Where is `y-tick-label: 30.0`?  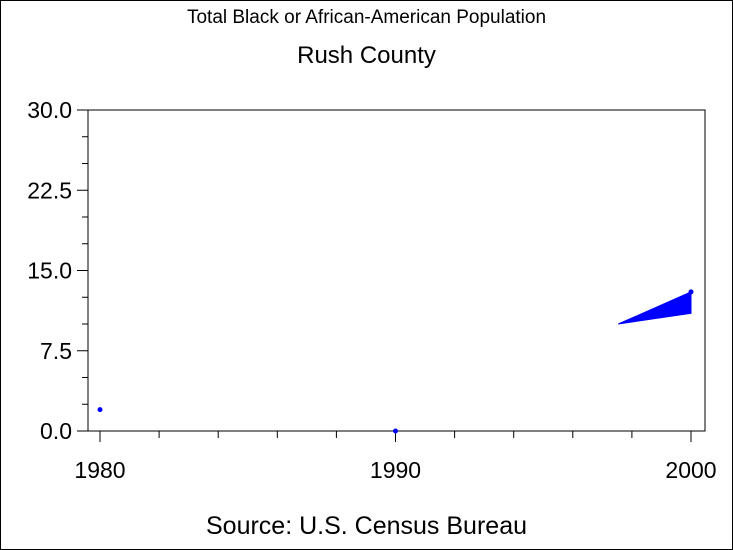 y-tick-label: 30.0 is located at coordinates (49, 110).